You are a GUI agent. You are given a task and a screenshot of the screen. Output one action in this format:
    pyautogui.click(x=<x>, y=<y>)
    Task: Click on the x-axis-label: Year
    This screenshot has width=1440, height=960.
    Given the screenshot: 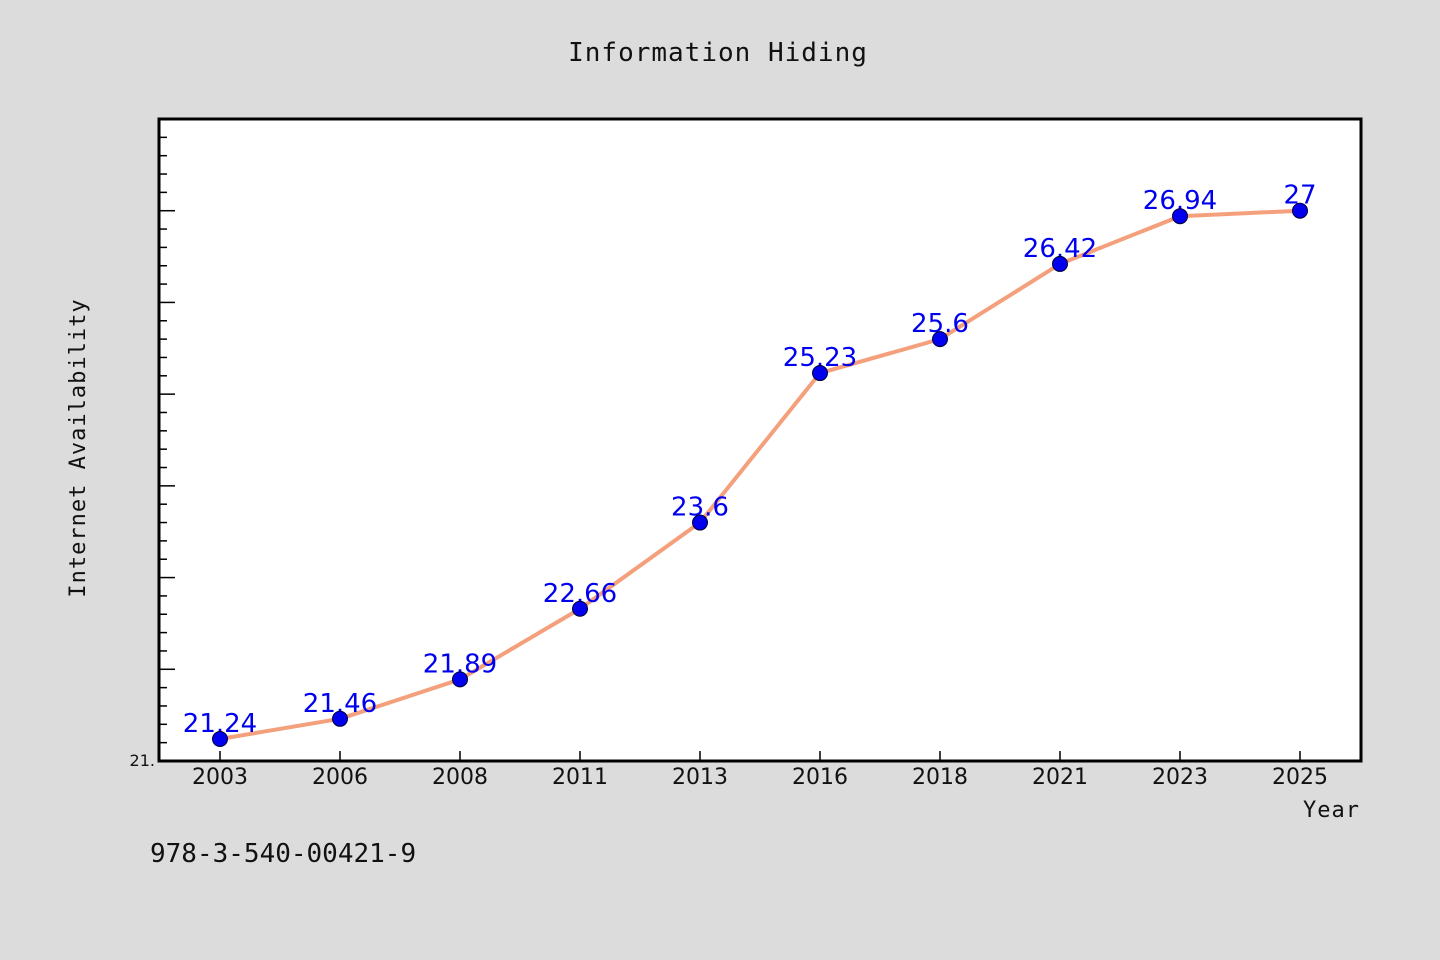 What is the action you would take?
    pyautogui.click(x=1331, y=810)
    